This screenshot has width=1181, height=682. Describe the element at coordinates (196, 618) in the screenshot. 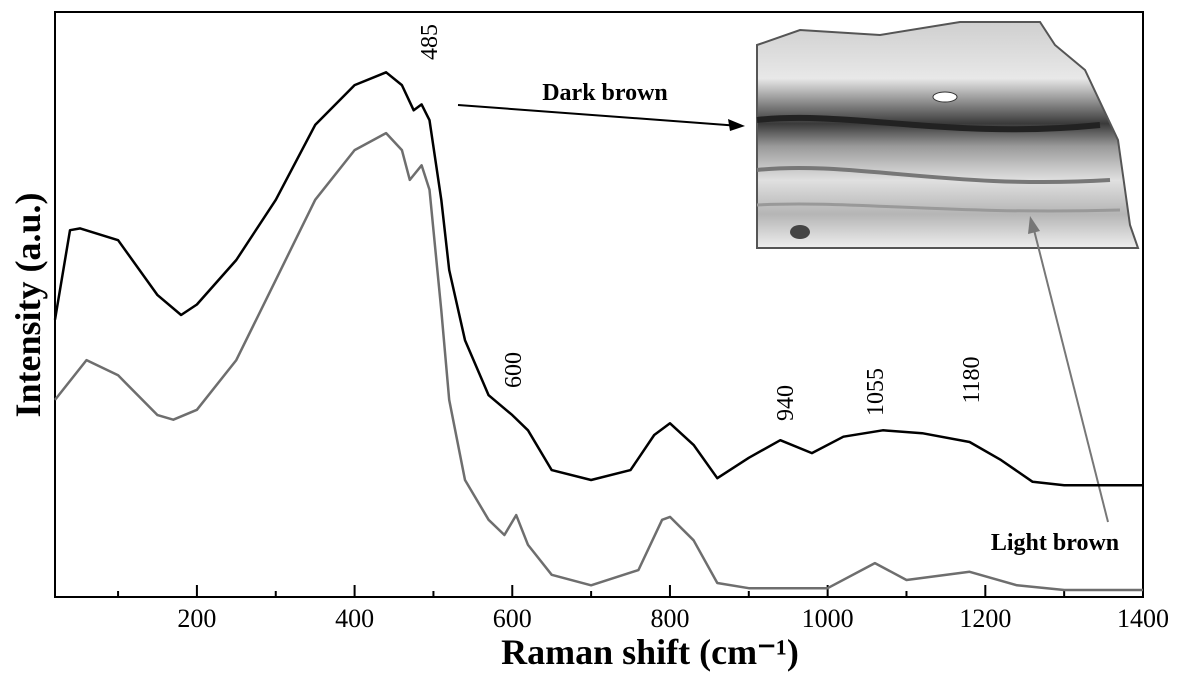

I see `x-tick-label: 200` at that location.